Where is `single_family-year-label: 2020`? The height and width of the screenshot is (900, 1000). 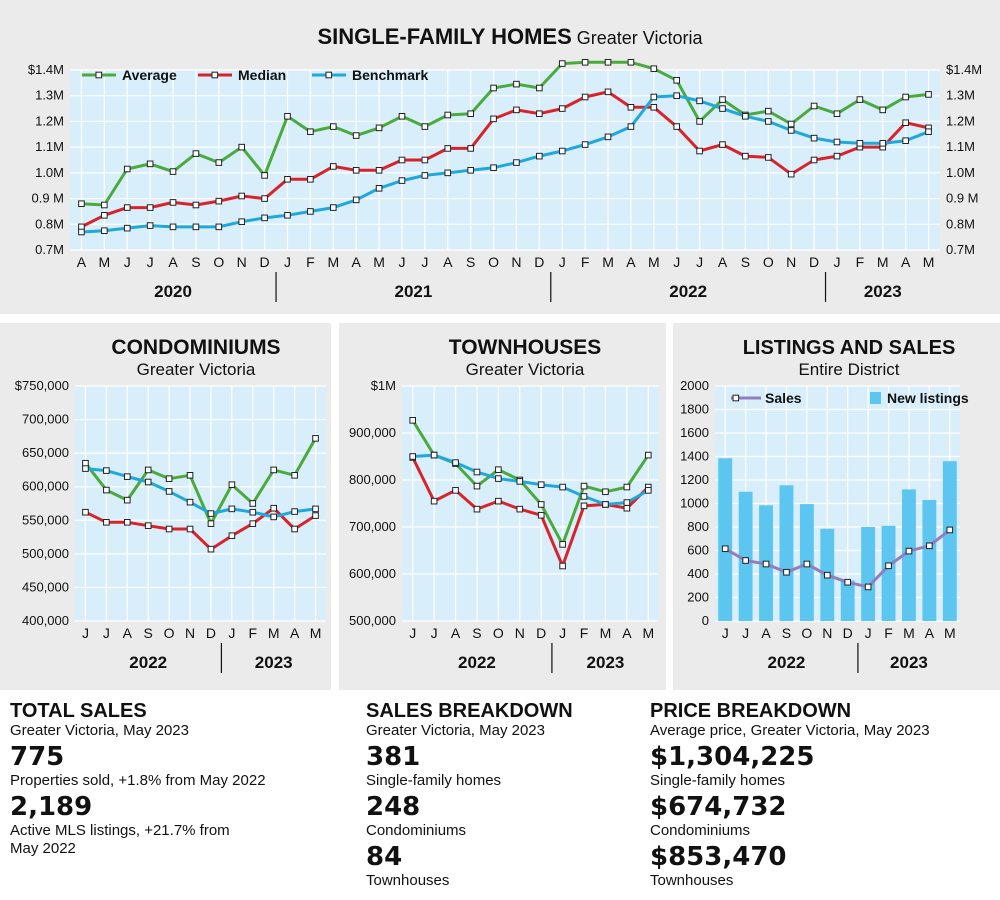
single_family-year-label: 2020 is located at coordinates (173, 291).